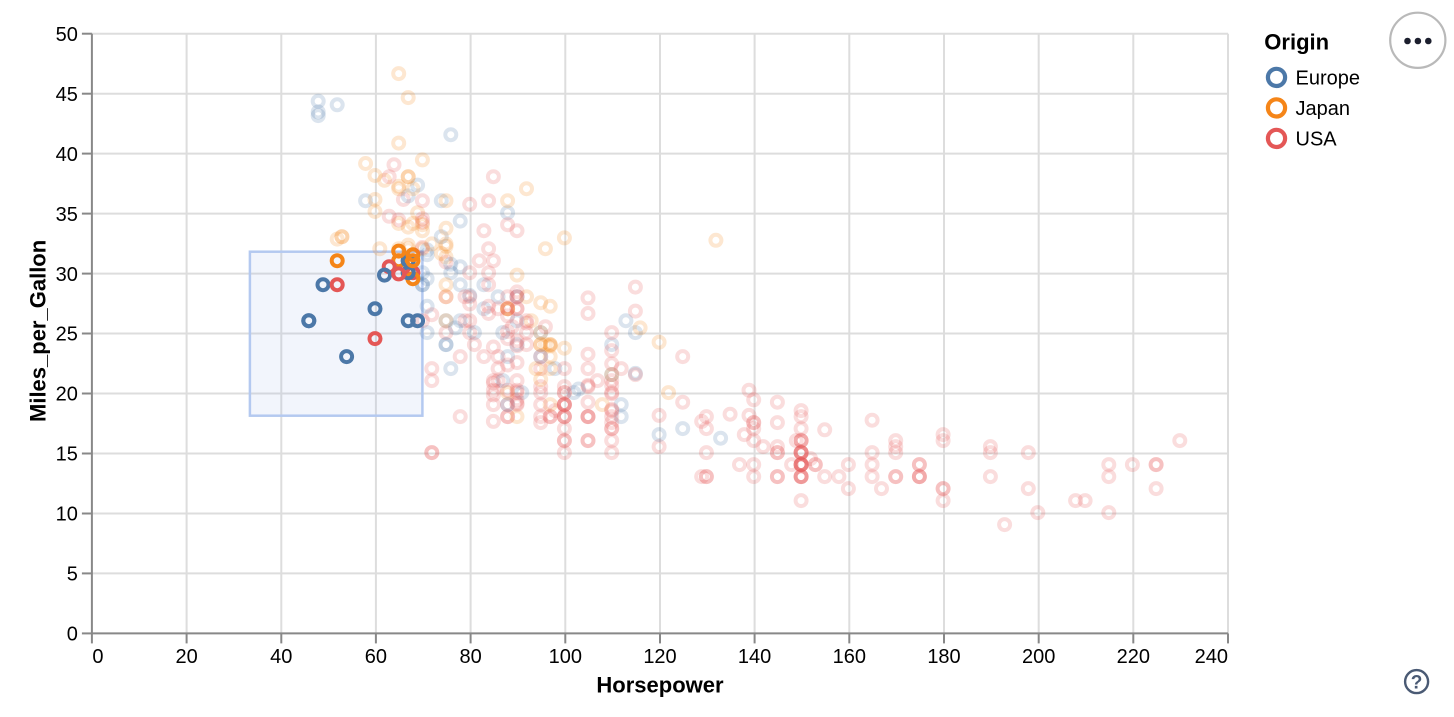  What do you see at coordinates (849, 657) in the screenshot?
I see `svg-text: 160` at bounding box center [849, 657].